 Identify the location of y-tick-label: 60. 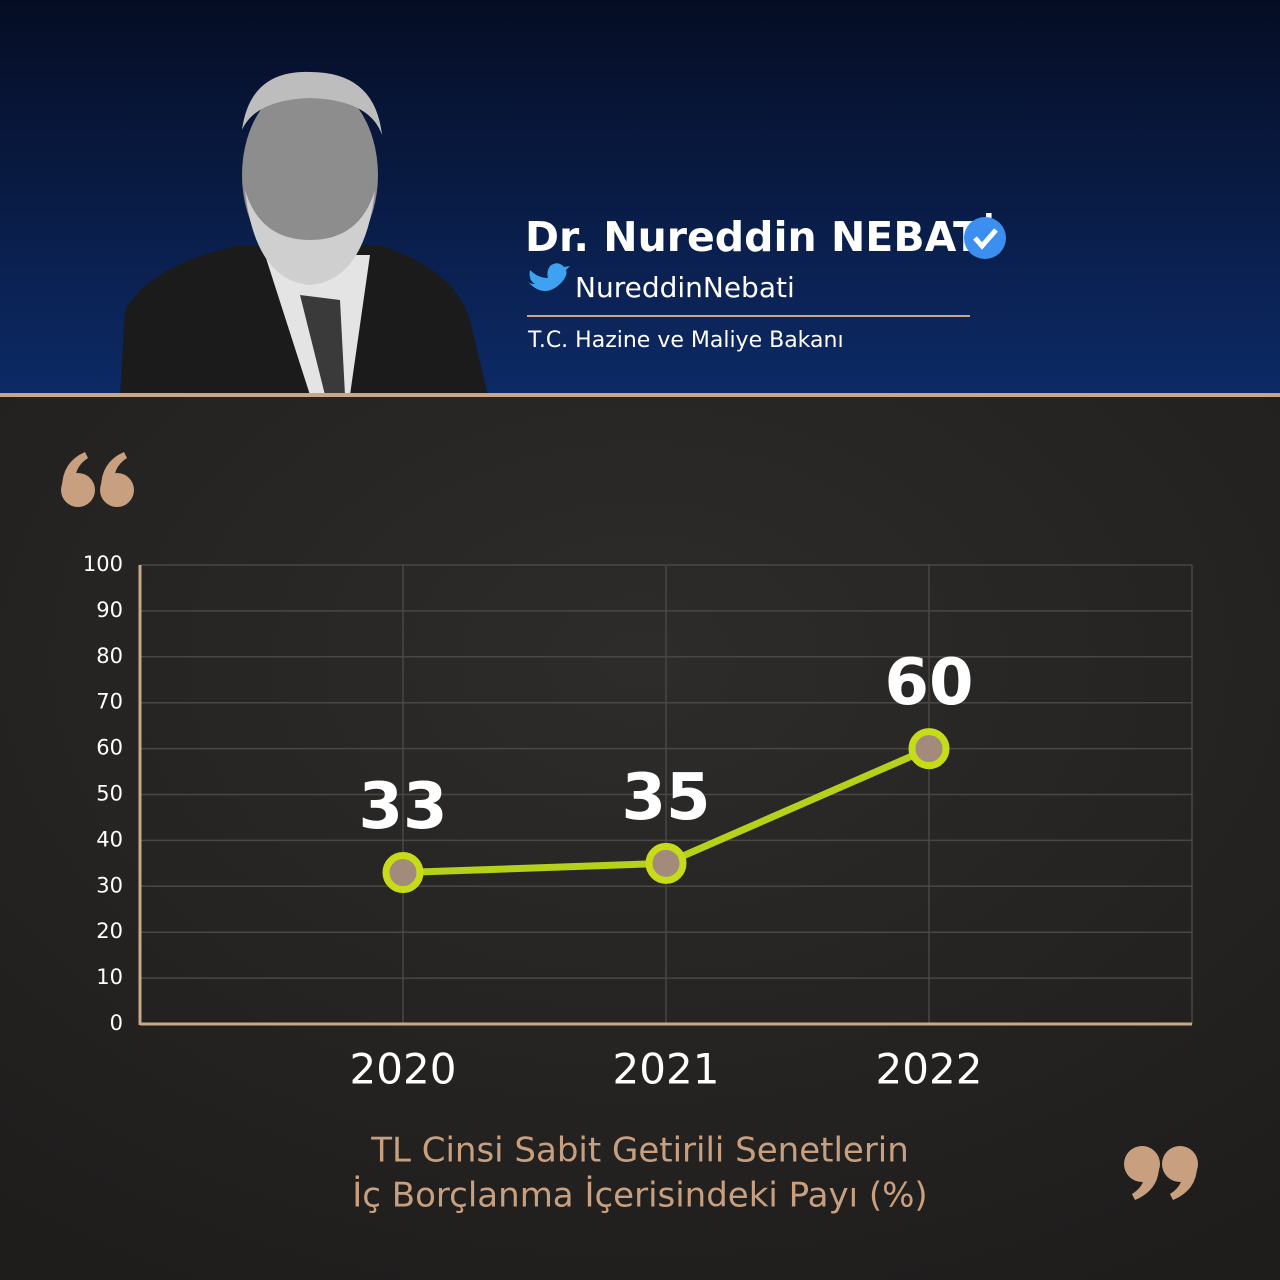
(109, 748).